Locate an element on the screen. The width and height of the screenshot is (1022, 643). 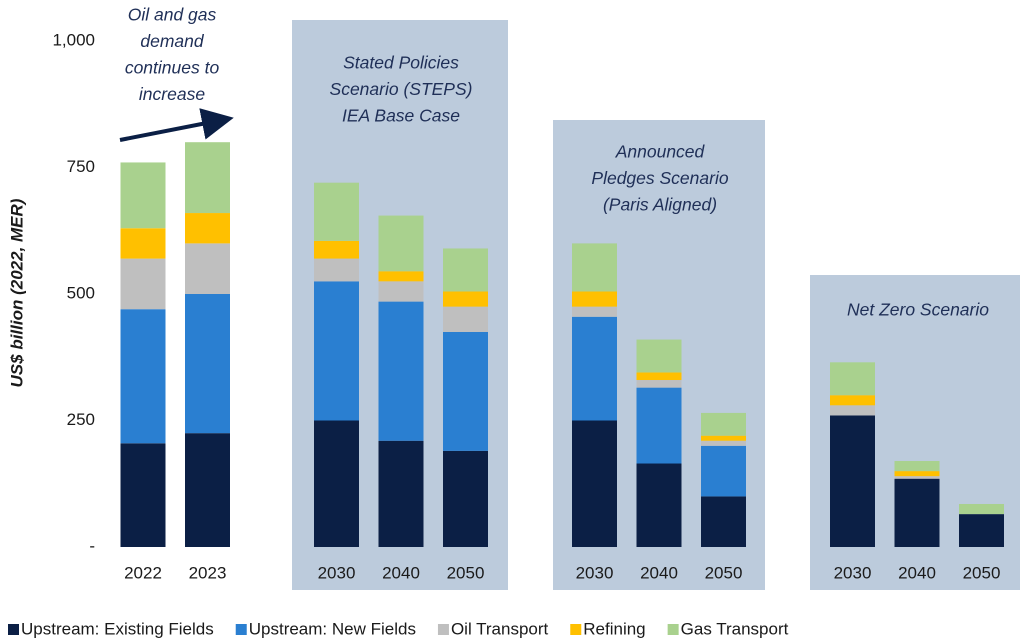
trend-arrow is located at coordinates (176, 125).